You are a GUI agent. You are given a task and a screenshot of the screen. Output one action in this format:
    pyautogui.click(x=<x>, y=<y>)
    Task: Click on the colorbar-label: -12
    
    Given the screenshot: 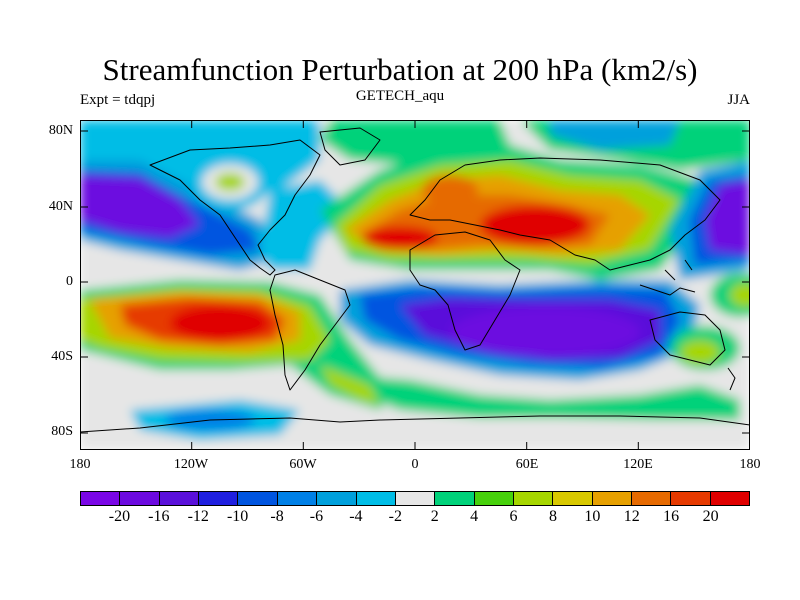 What is the action you would take?
    pyautogui.click(x=198, y=516)
    